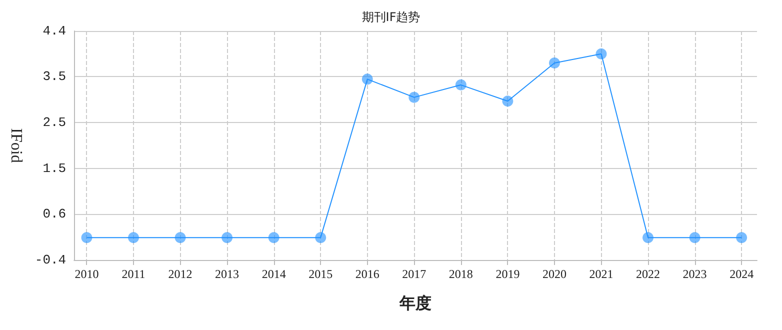  What do you see at coordinates (742, 274) in the screenshot?
I see `x-tick-label: 2024` at bounding box center [742, 274].